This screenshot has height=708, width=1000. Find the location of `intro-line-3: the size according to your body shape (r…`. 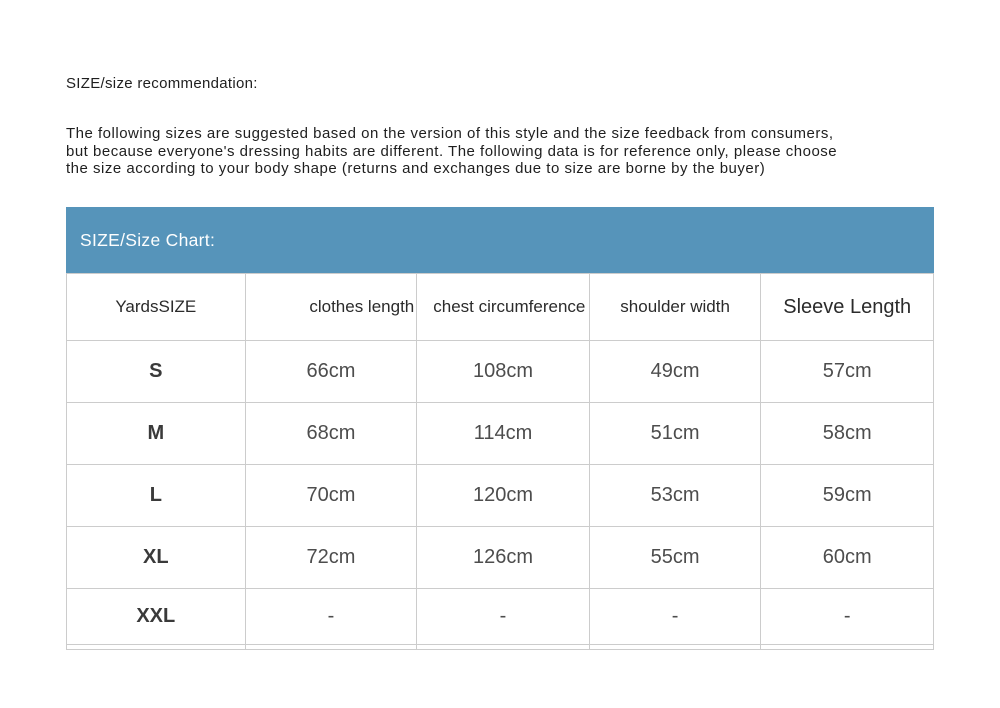

intro-line-3: the size according to your body shape (r… is located at coordinates (416, 168).